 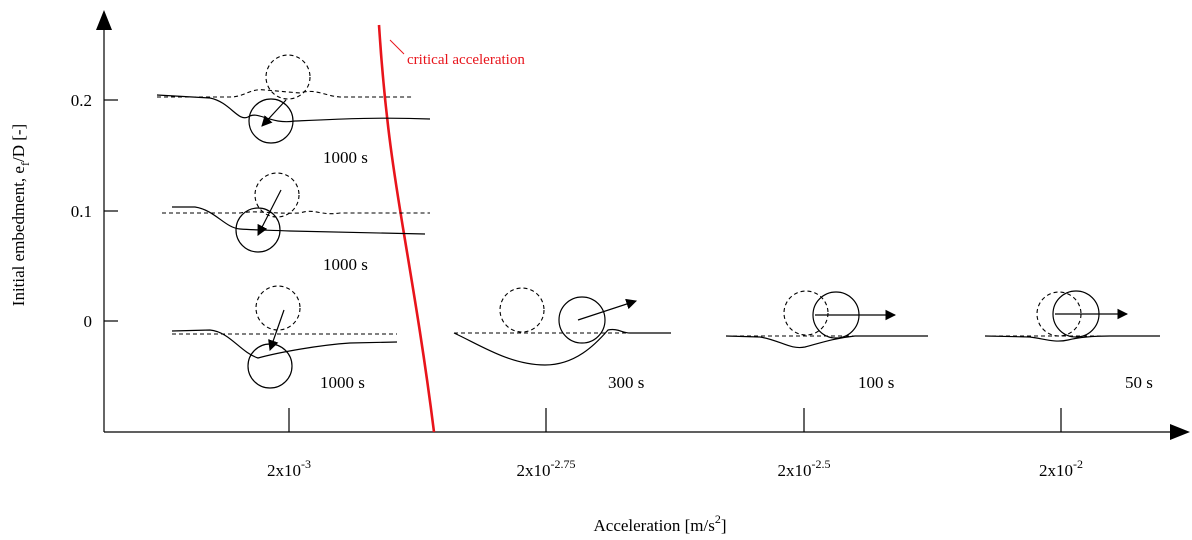 What do you see at coordinates (1061, 468) in the screenshot?
I see `x-tick-label: 2x10⁻²` at bounding box center [1061, 468].